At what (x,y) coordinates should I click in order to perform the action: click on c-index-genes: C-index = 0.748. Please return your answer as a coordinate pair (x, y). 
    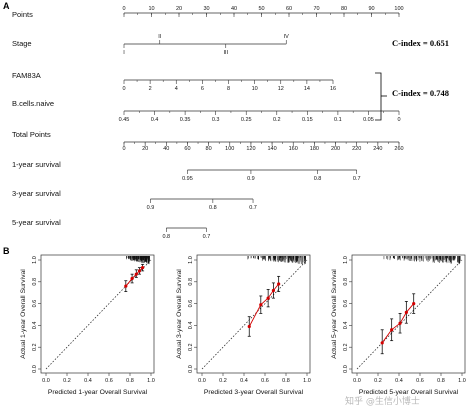
    Looking at the image, I should click on (420, 93).